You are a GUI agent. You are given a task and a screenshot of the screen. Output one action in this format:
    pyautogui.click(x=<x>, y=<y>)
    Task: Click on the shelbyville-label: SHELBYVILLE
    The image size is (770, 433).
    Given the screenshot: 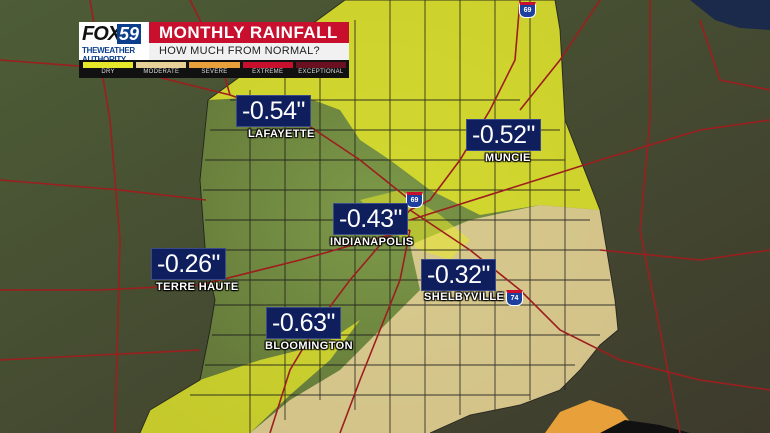 What is the action you would take?
    pyautogui.click(x=464, y=297)
    